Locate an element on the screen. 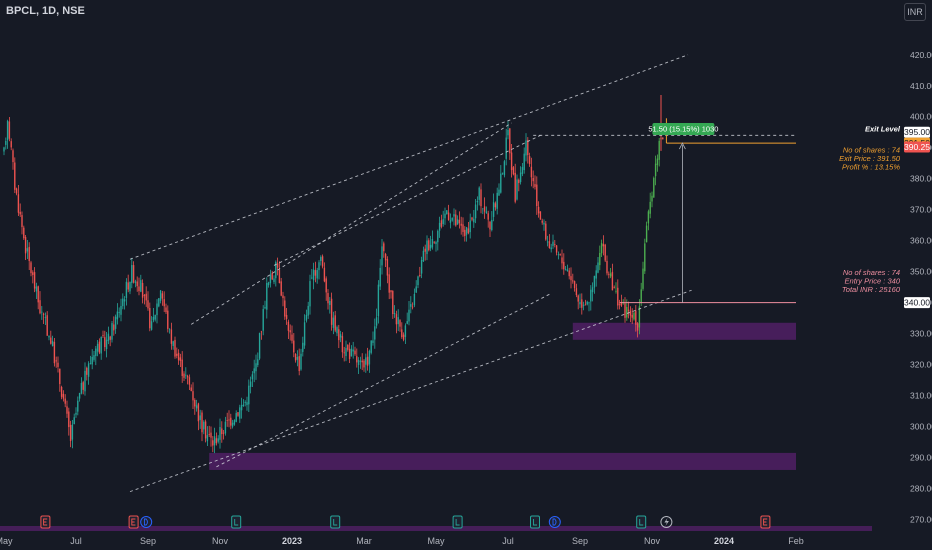 The image size is (932, 550). currency-button: INR is located at coordinates (915, 12).